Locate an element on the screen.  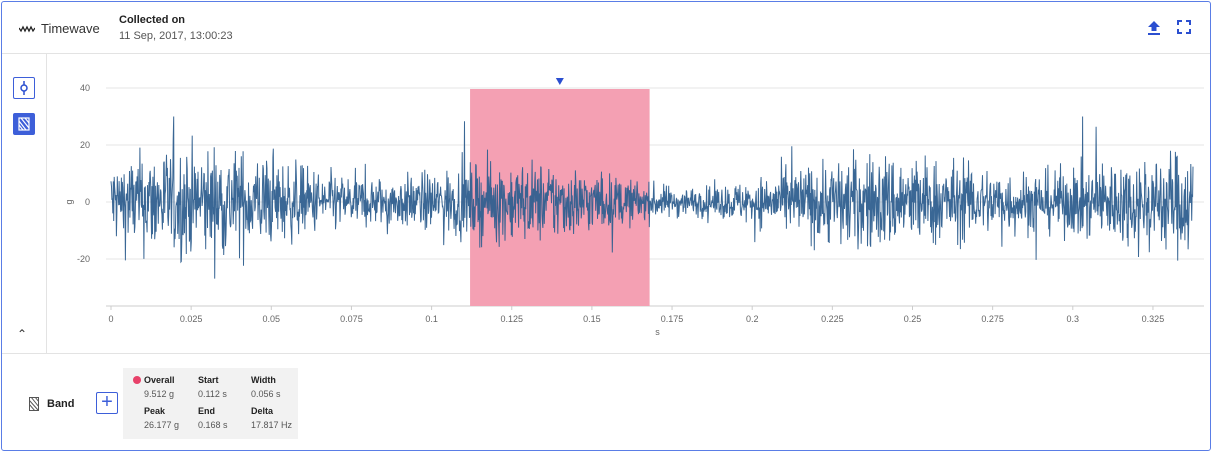
collected-value: 11 Sep, 2017, 13:00:23 is located at coordinates (176, 36).